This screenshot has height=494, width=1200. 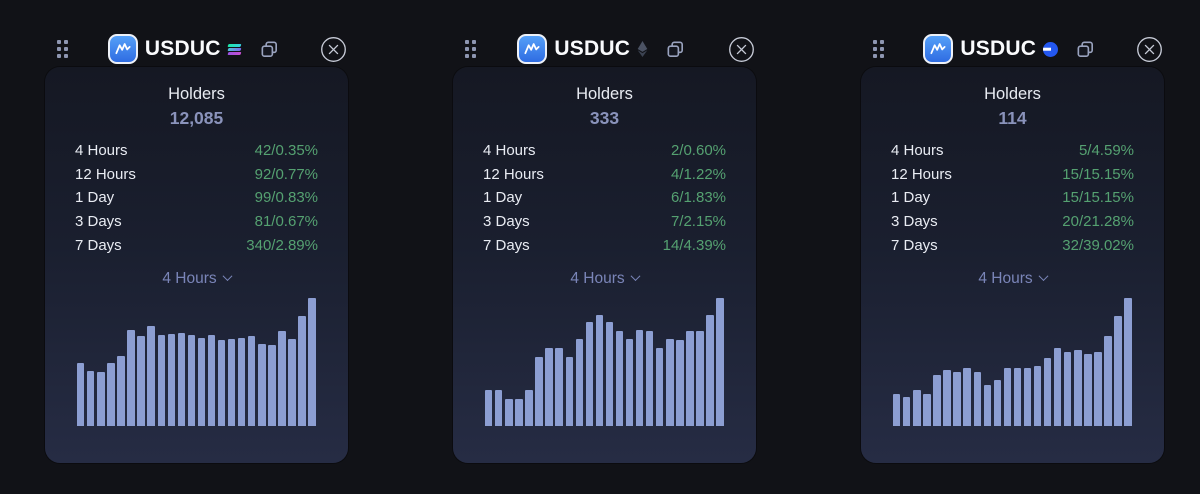 I want to click on stat-row: 7 Days 32/39.02%, so click(x=1012, y=245).